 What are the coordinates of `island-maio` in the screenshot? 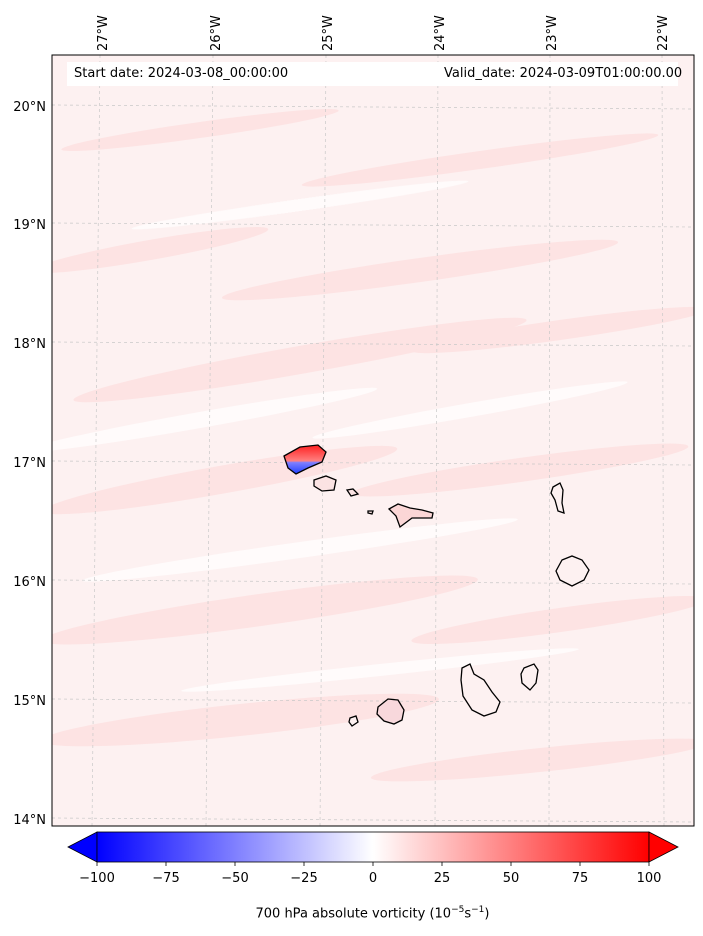 It's located at (529, 677).